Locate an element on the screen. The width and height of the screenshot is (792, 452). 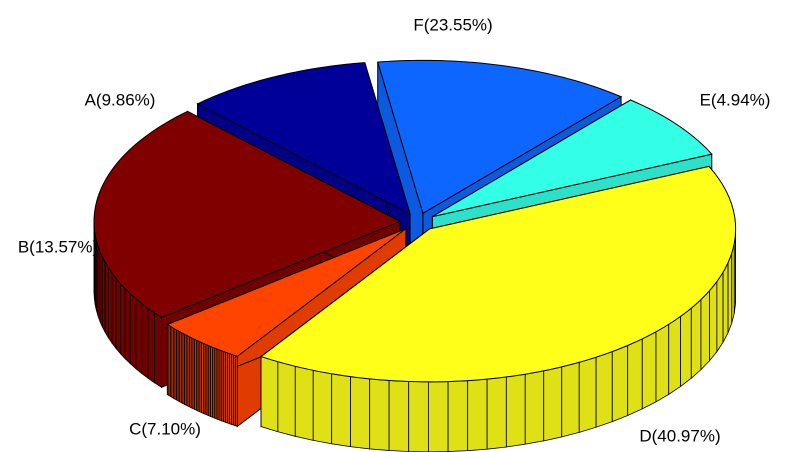
pie-slice-B-top is located at coordinates (500, 137).